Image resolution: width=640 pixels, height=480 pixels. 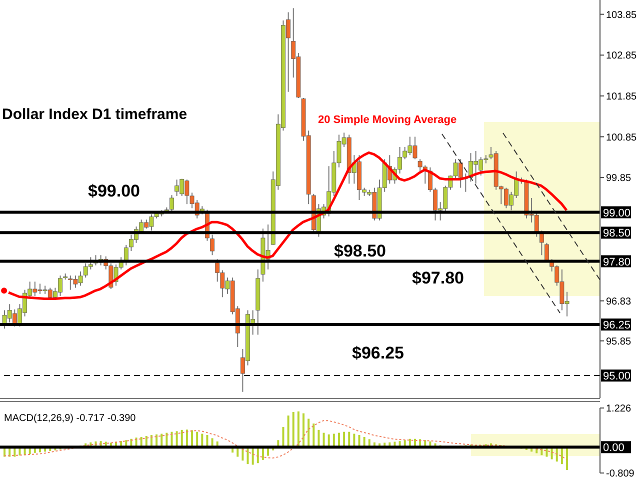 I want to click on y-tick-label: 95.85, so click(x=619, y=342).